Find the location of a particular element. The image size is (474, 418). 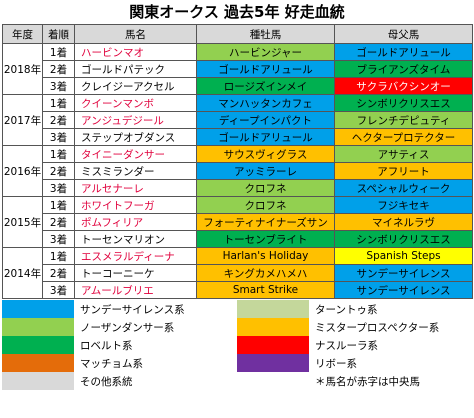

table-row: 2015年 1着 ホワイトフーガ クロフネ フジキセキ is located at coordinates (237, 222).